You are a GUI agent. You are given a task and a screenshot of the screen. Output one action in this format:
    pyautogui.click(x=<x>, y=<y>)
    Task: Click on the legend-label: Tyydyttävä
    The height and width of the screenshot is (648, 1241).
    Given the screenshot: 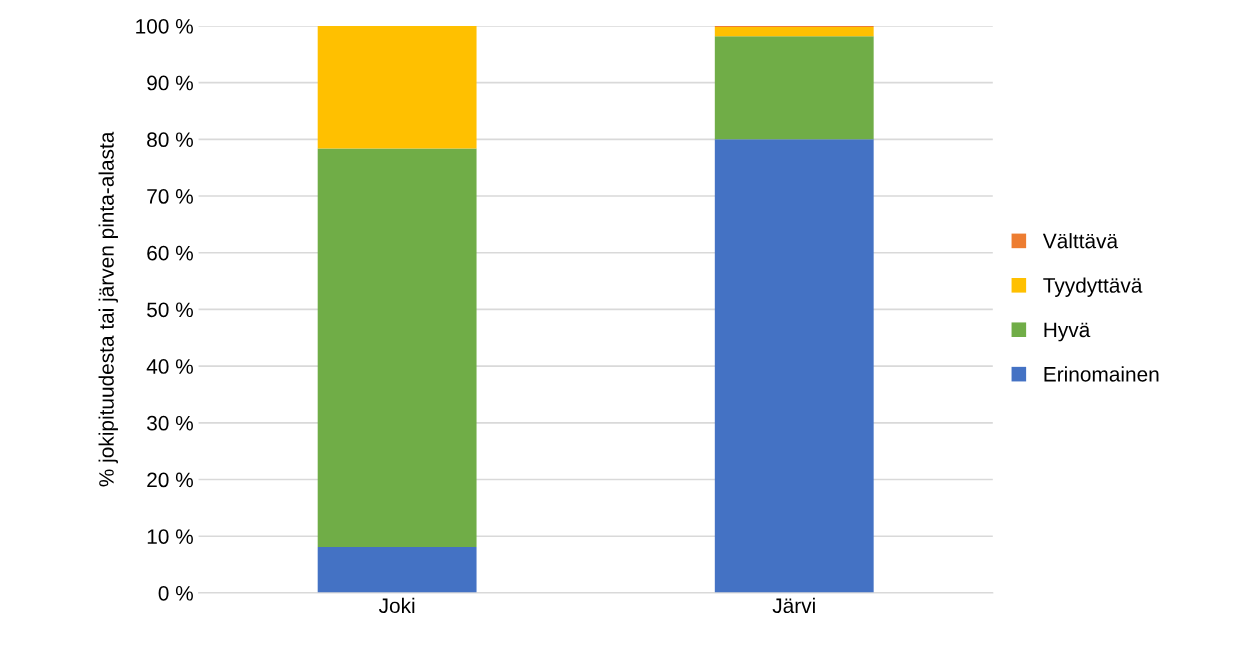 What is the action you would take?
    pyautogui.click(x=1093, y=287)
    